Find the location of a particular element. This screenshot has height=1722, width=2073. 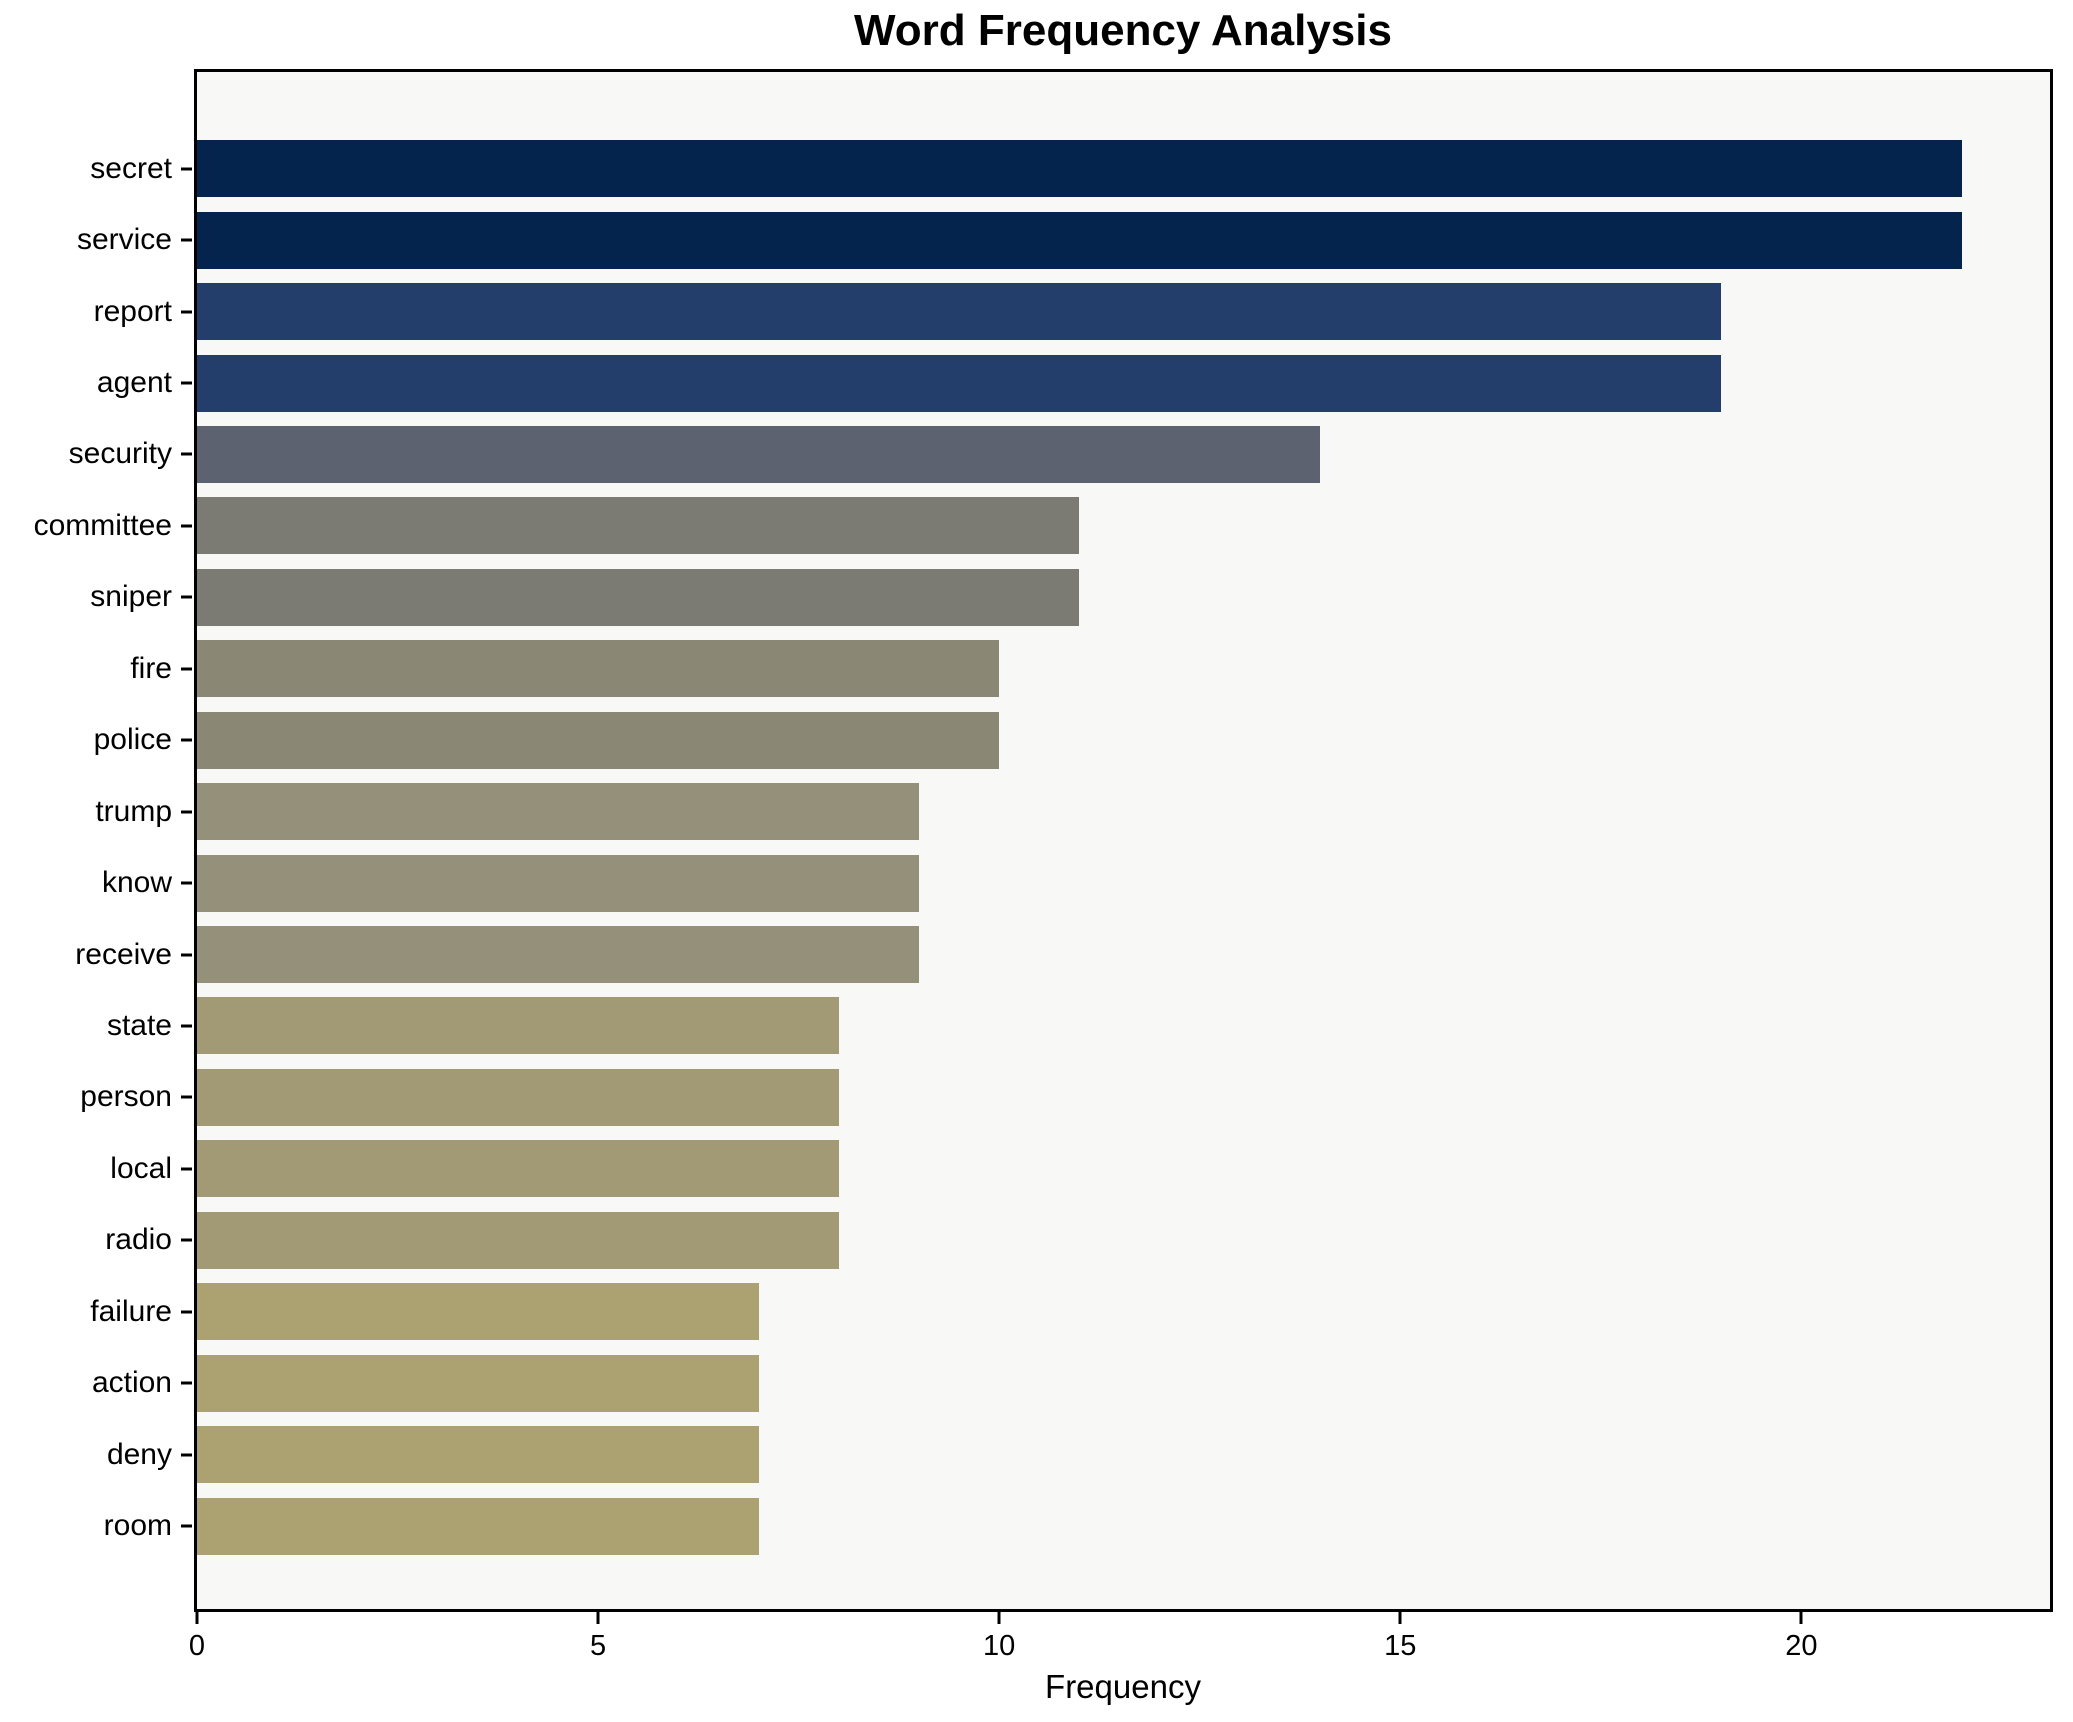

bar-row-action is located at coordinates (1123, 1382).